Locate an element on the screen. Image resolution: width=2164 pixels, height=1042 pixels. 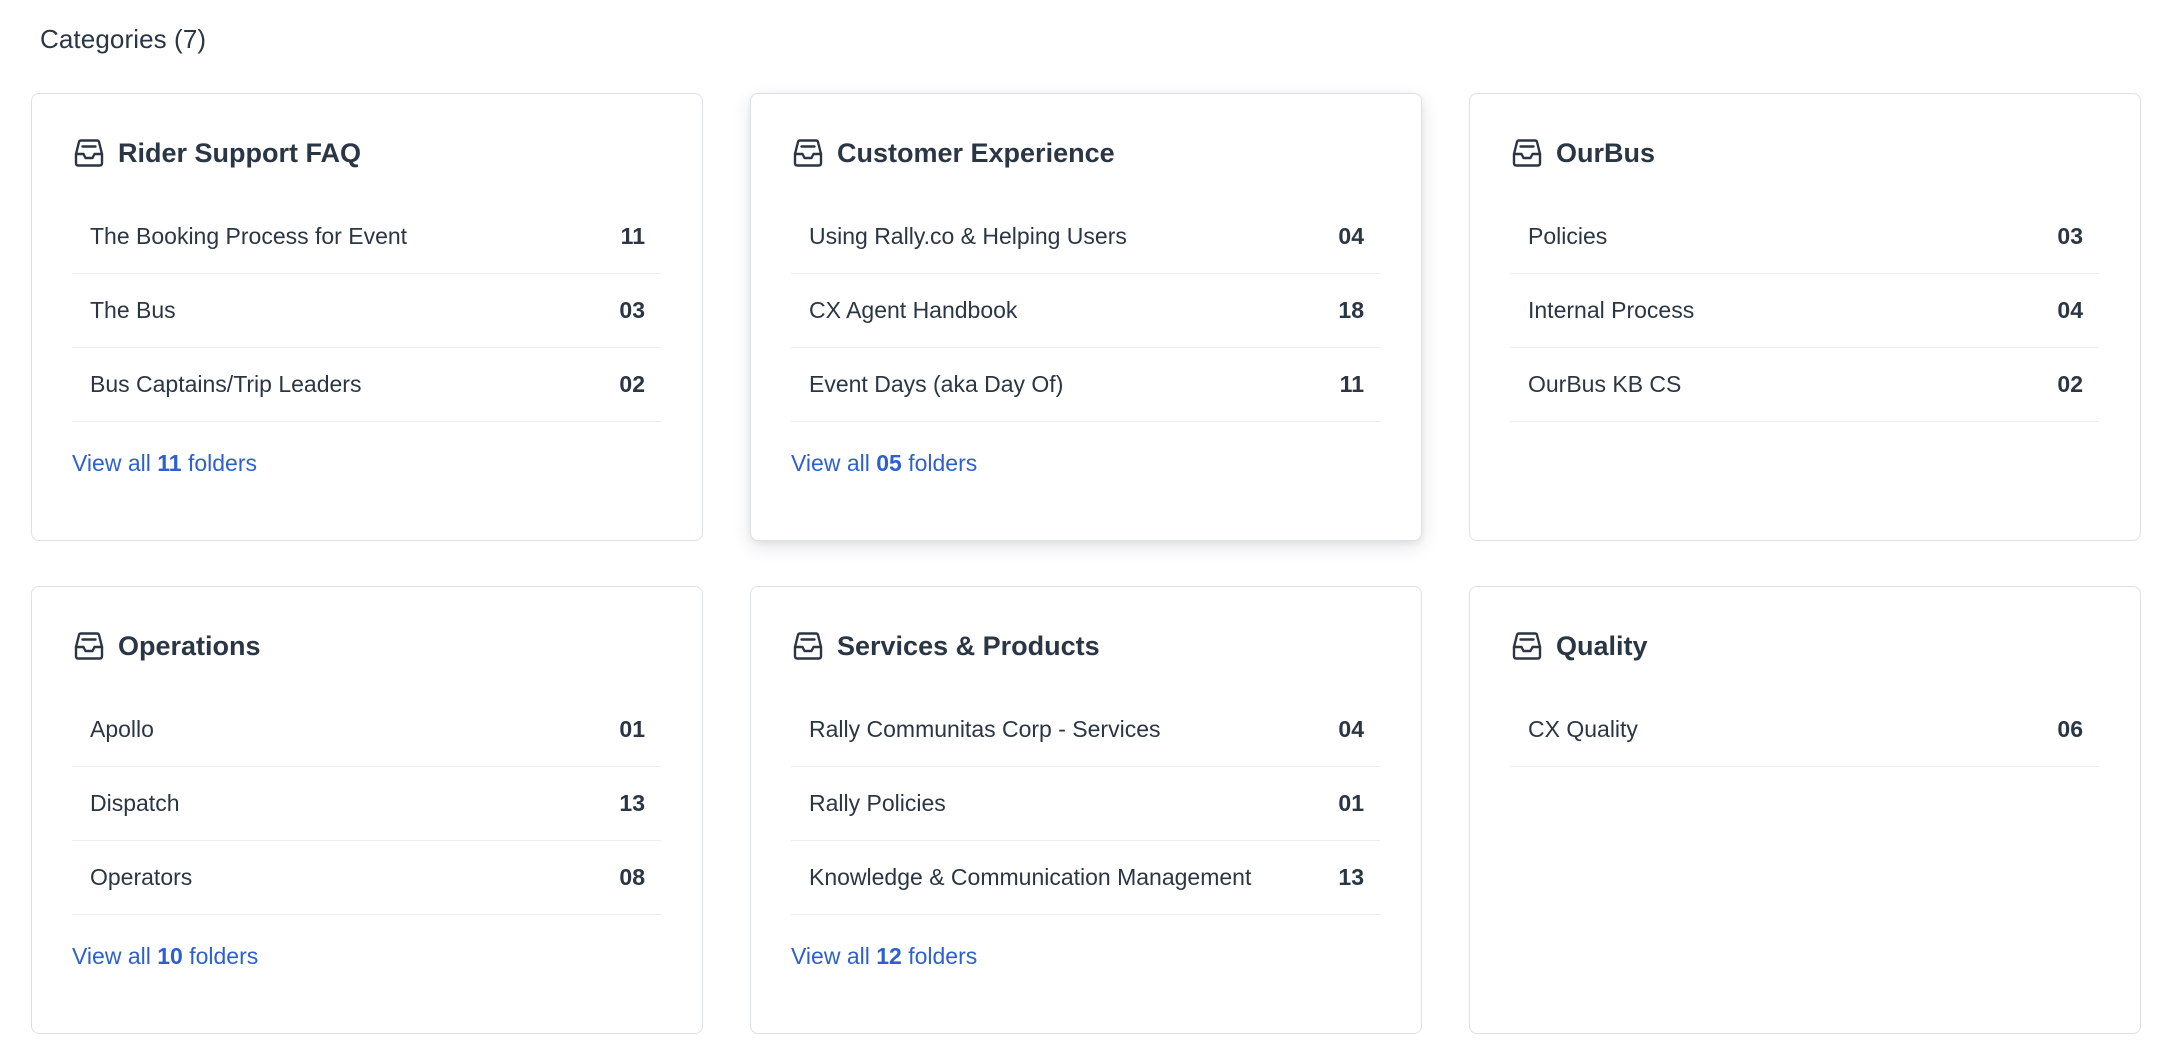
folder-name: Knowledge & Communication Management is located at coordinates (1030, 877).